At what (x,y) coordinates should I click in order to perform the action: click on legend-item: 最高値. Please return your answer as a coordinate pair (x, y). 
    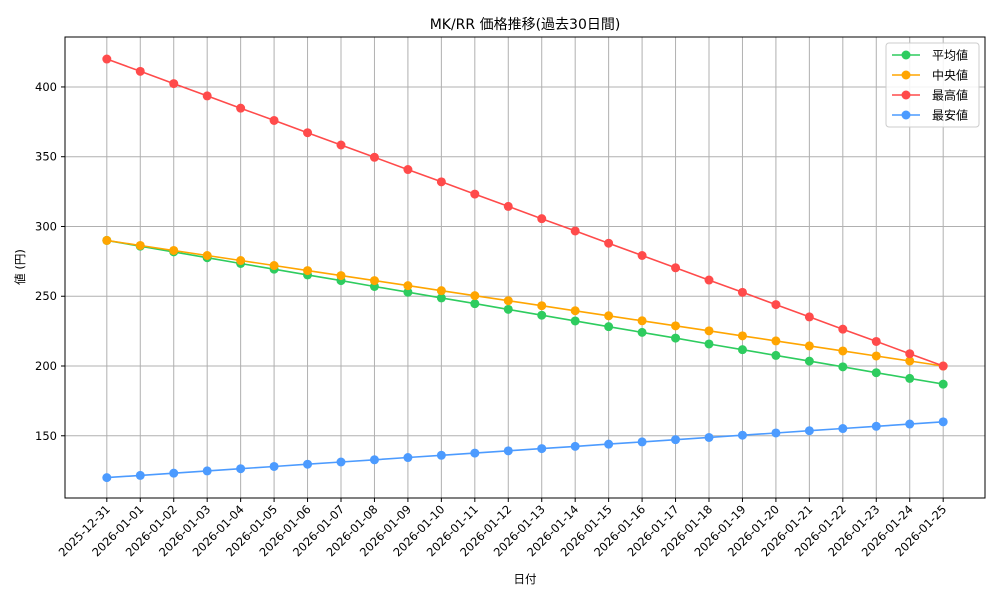
    Looking at the image, I should click on (930, 95).